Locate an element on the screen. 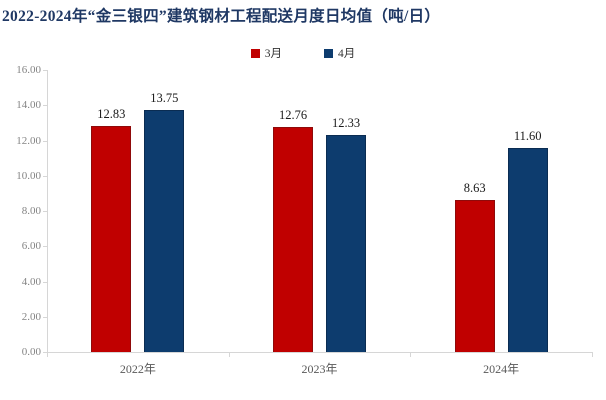 This screenshot has height=400, width=606. y-tick-label: 12.00 is located at coordinates (28, 140).